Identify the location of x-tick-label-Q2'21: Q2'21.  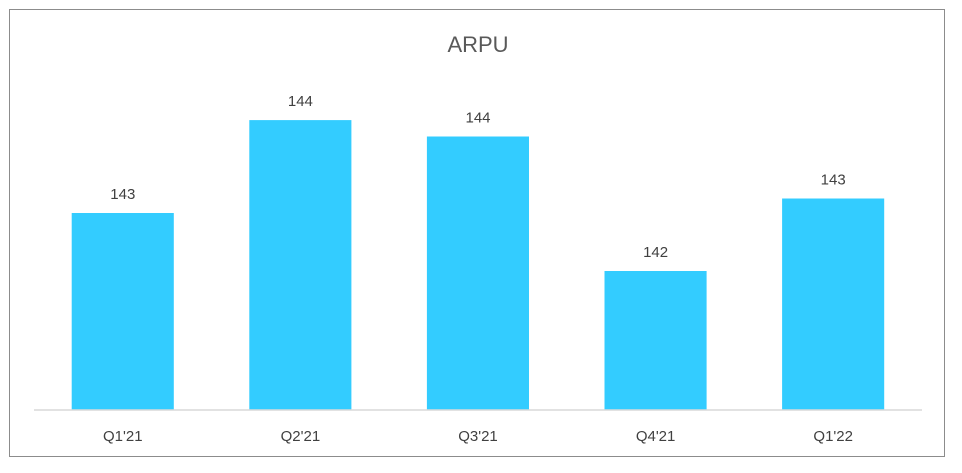
(301, 436).